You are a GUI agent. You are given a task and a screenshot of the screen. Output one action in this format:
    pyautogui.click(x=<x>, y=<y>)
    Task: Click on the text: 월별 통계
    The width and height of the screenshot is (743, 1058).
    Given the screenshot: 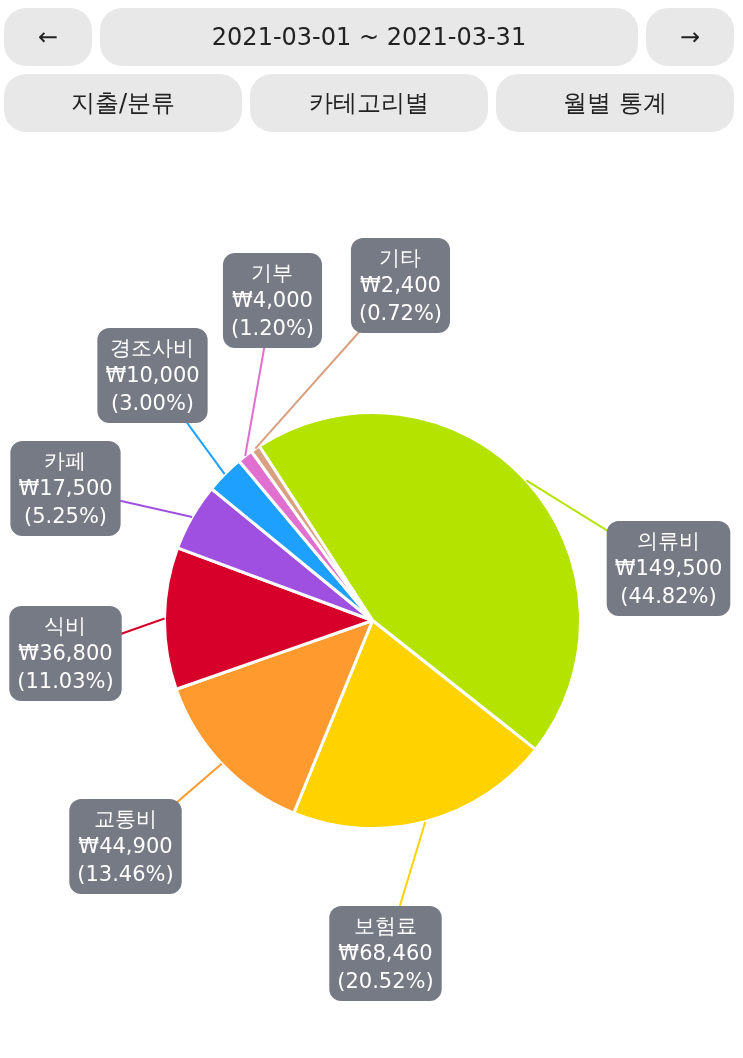 What is the action you would take?
    pyautogui.click(x=615, y=103)
    